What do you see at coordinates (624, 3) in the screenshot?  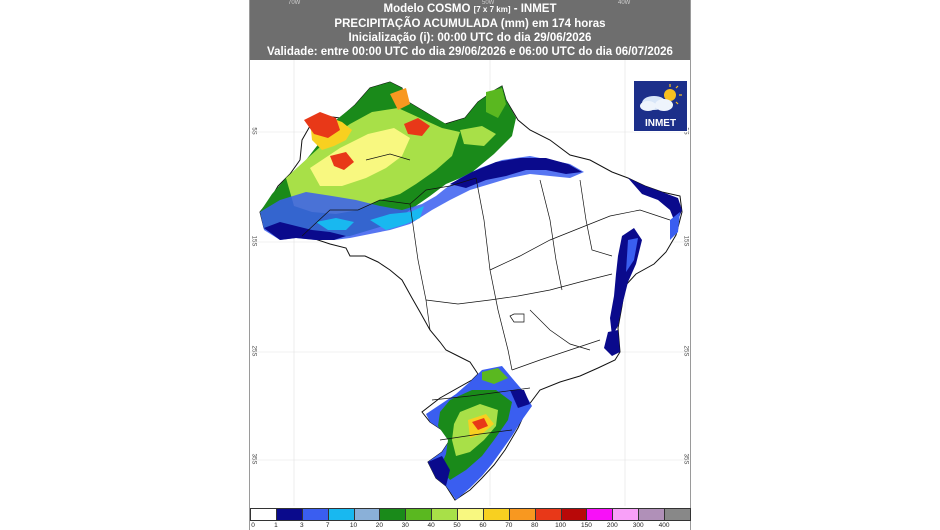 I see `lon-label: 40W` at bounding box center [624, 3].